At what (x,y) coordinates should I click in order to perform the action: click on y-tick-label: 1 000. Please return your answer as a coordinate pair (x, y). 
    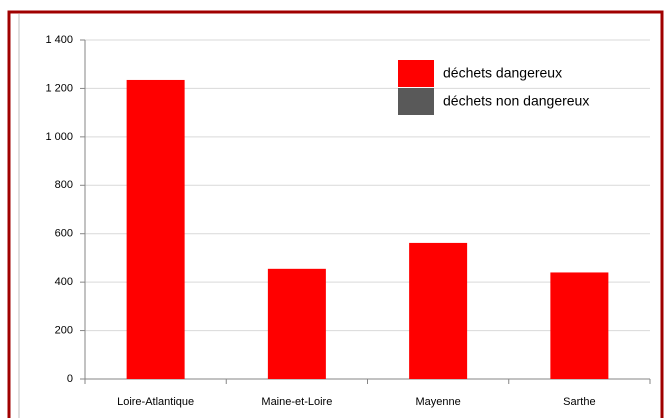
    Looking at the image, I should click on (59, 137).